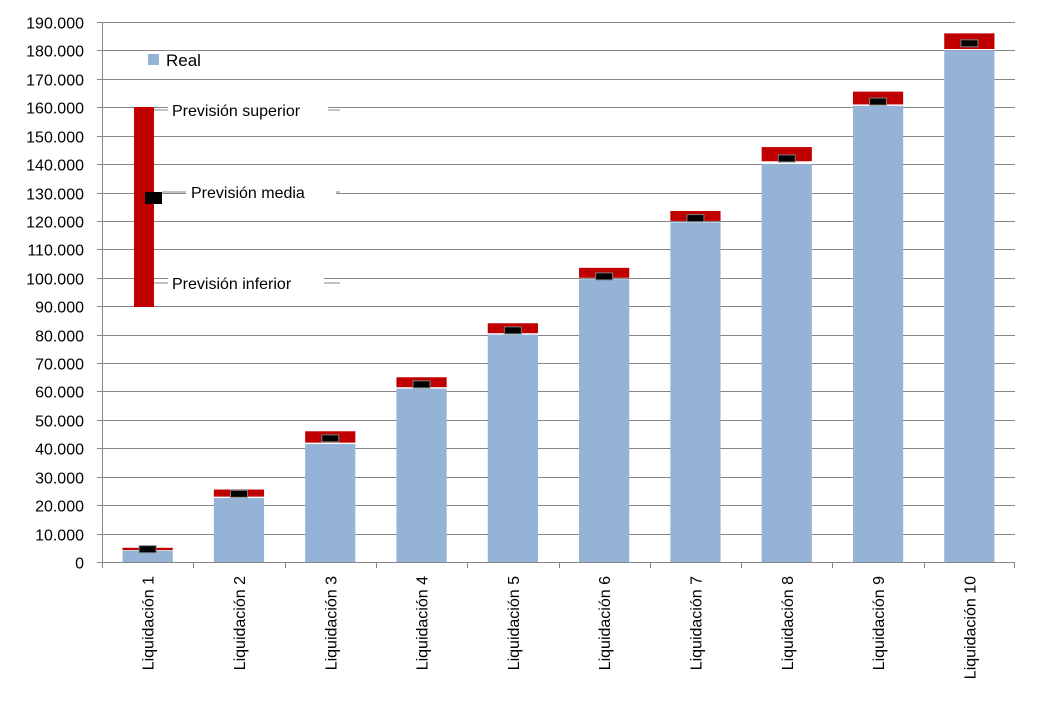 The width and height of the screenshot is (1048, 705). What do you see at coordinates (240, 623) in the screenshot?
I see `x-category-label: Liquidación 2` at bounding box center [240, 623].